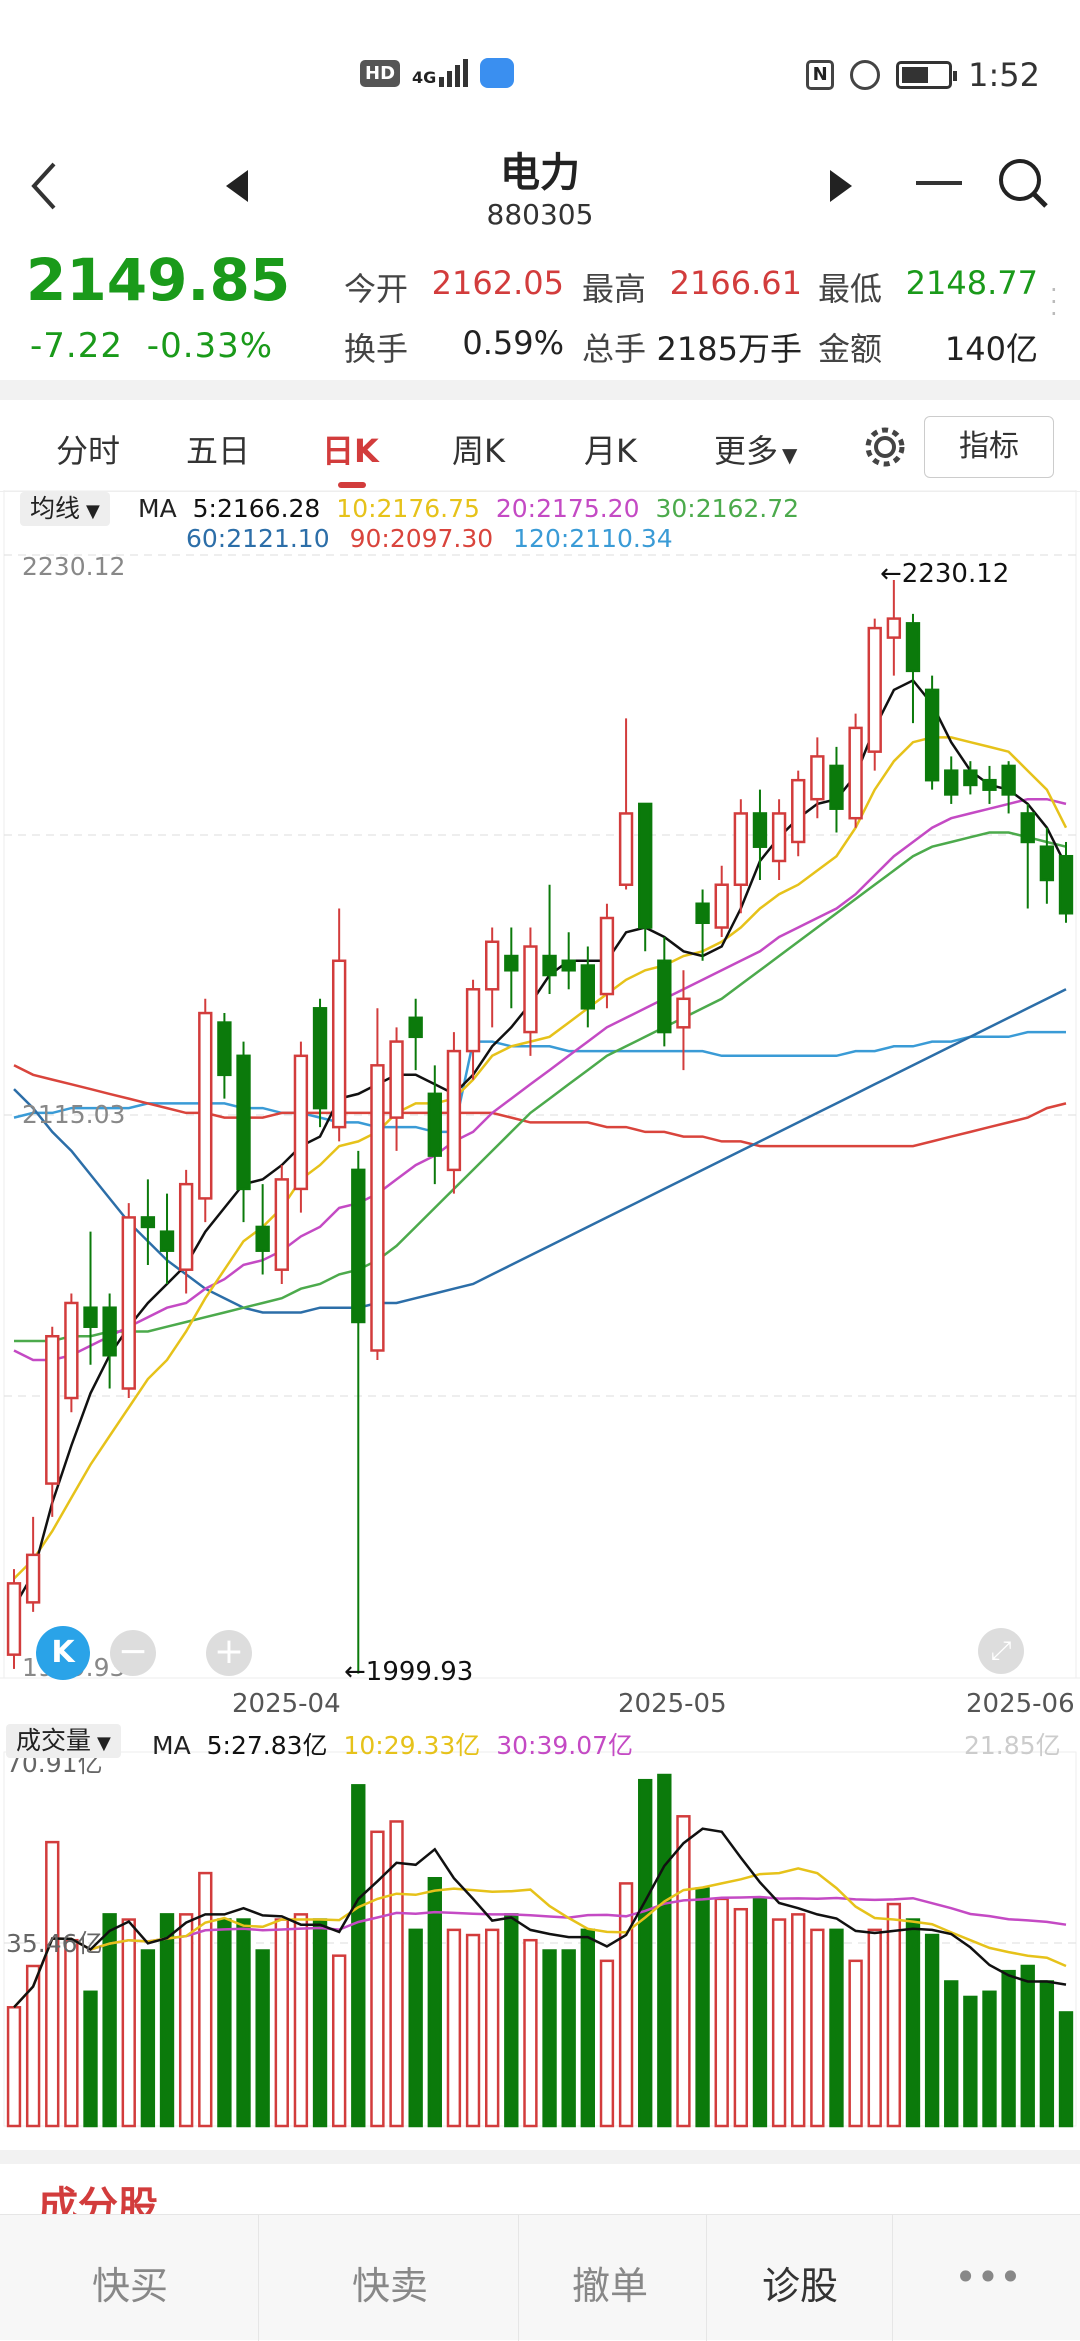 This screenshot has width=1080, height=2341. I want to click on nfc-icon: N, so click(820, 75).